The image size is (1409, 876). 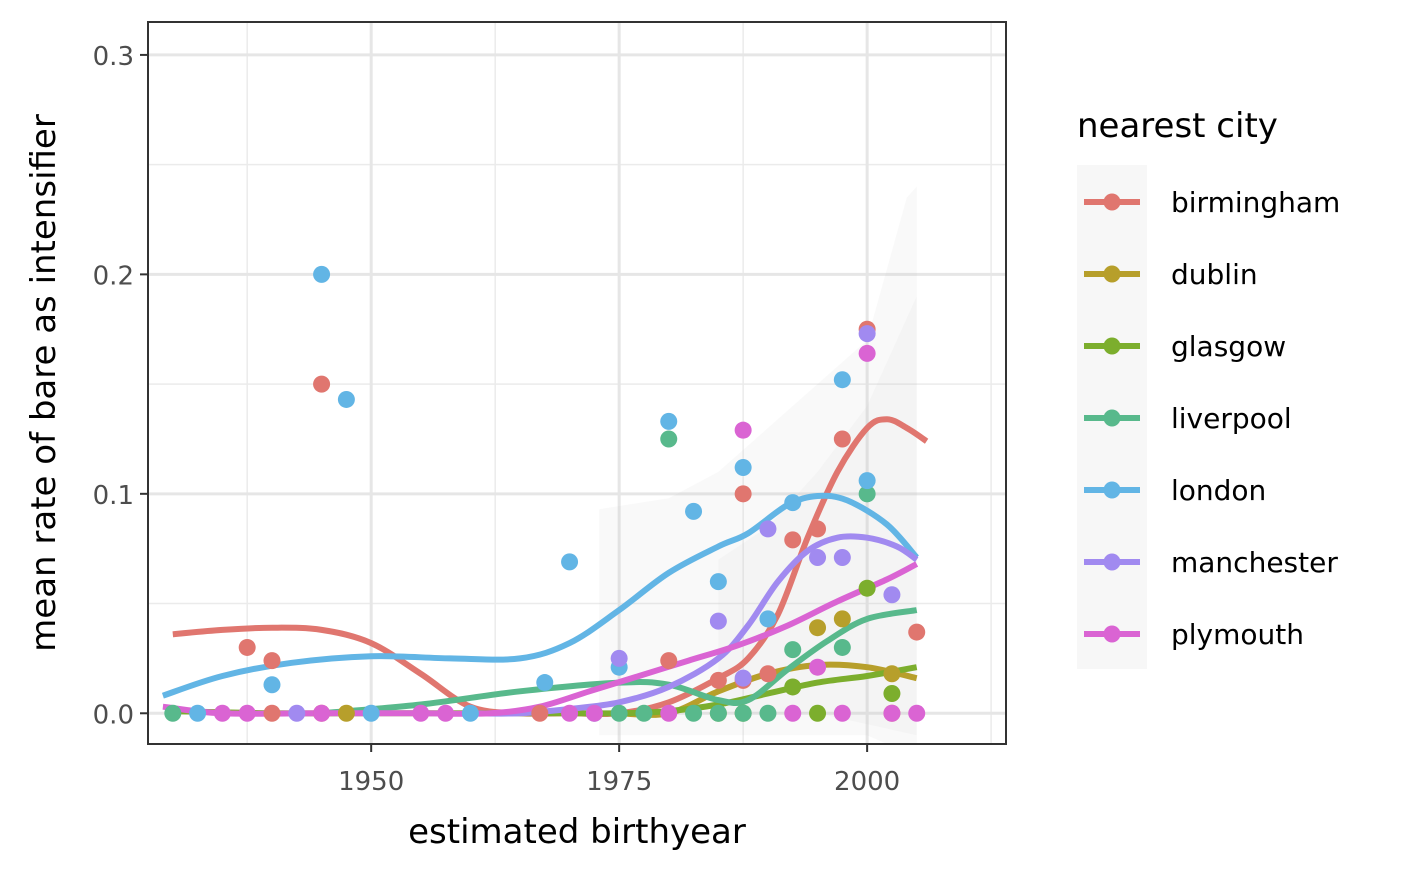 What do you see at coordinates (113, 57) in the screenshot?
I see `y-tick-label: 0.3` at bounding box center [113, 57].